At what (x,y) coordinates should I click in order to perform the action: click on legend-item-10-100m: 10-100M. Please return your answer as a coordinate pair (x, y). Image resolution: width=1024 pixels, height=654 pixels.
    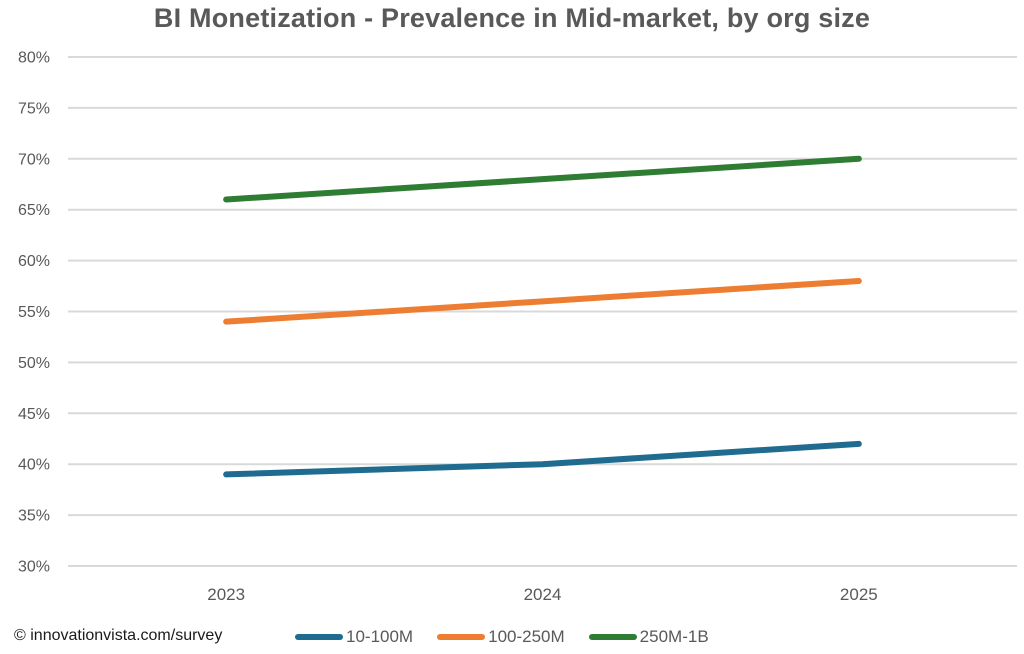
    Looking at the image, I should click on (354, 637).